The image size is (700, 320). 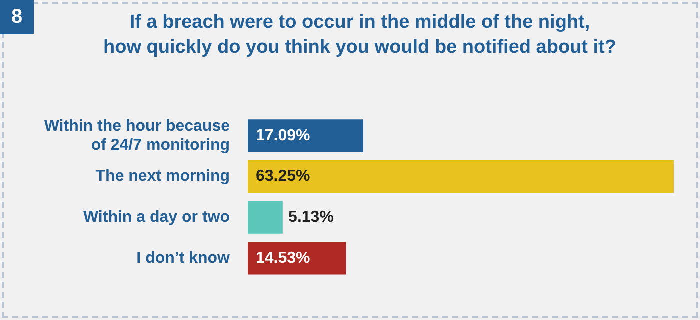 I want to click on y-tick-label: Within the hour because of 24/7 monitoring, so click(x=137, y=136).